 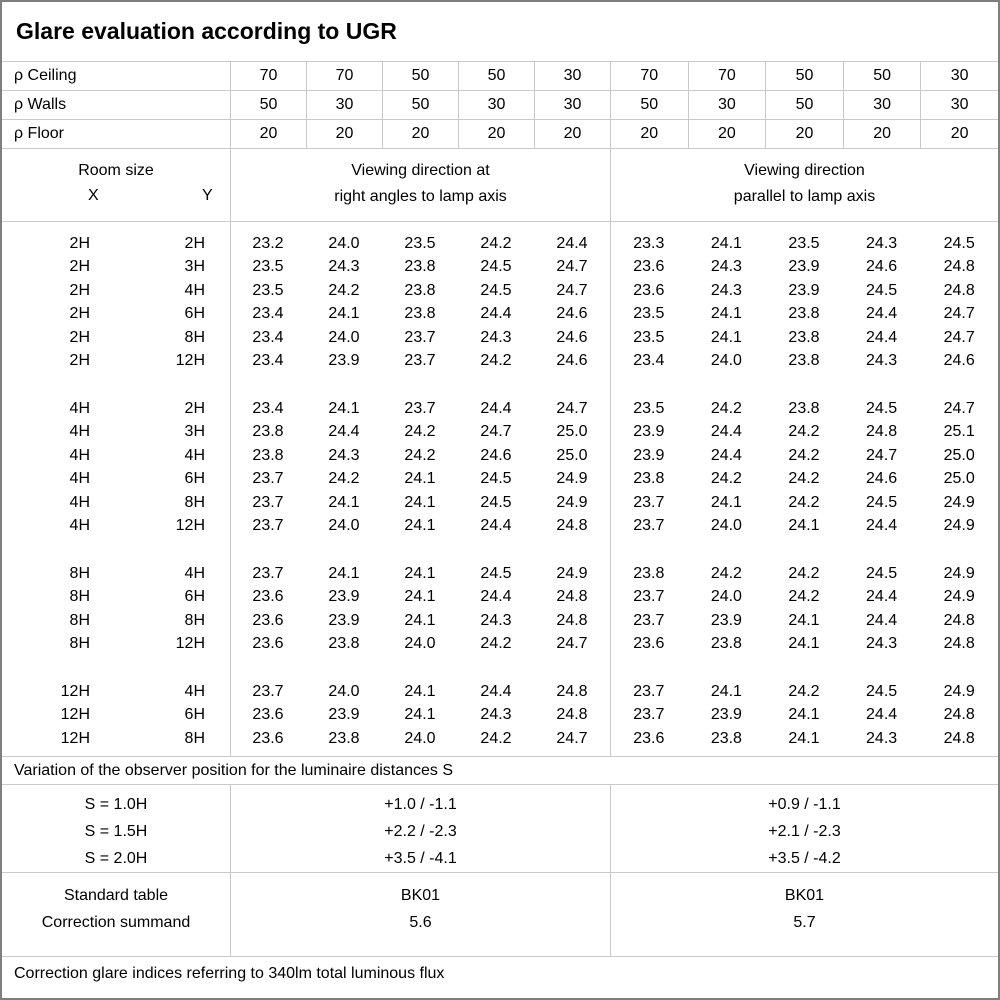 I want to click on ugr-value-cell: 25.1, so click(x=959, y=432).